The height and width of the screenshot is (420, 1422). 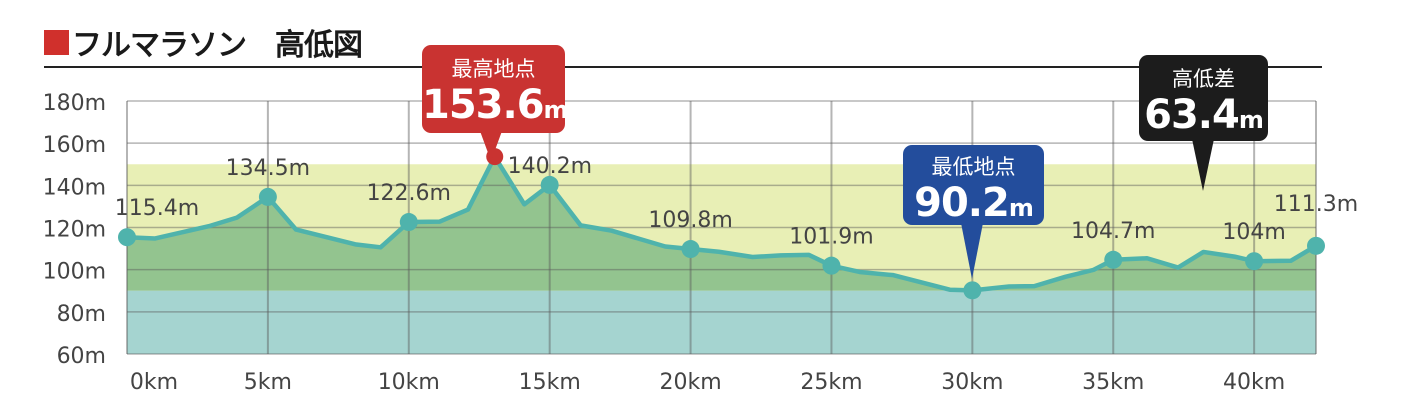 What do you see at coordinates (217, 45) in the screenshot?
I see `title-text: フルマラソン 高低図` at bounding box center [217, 45].